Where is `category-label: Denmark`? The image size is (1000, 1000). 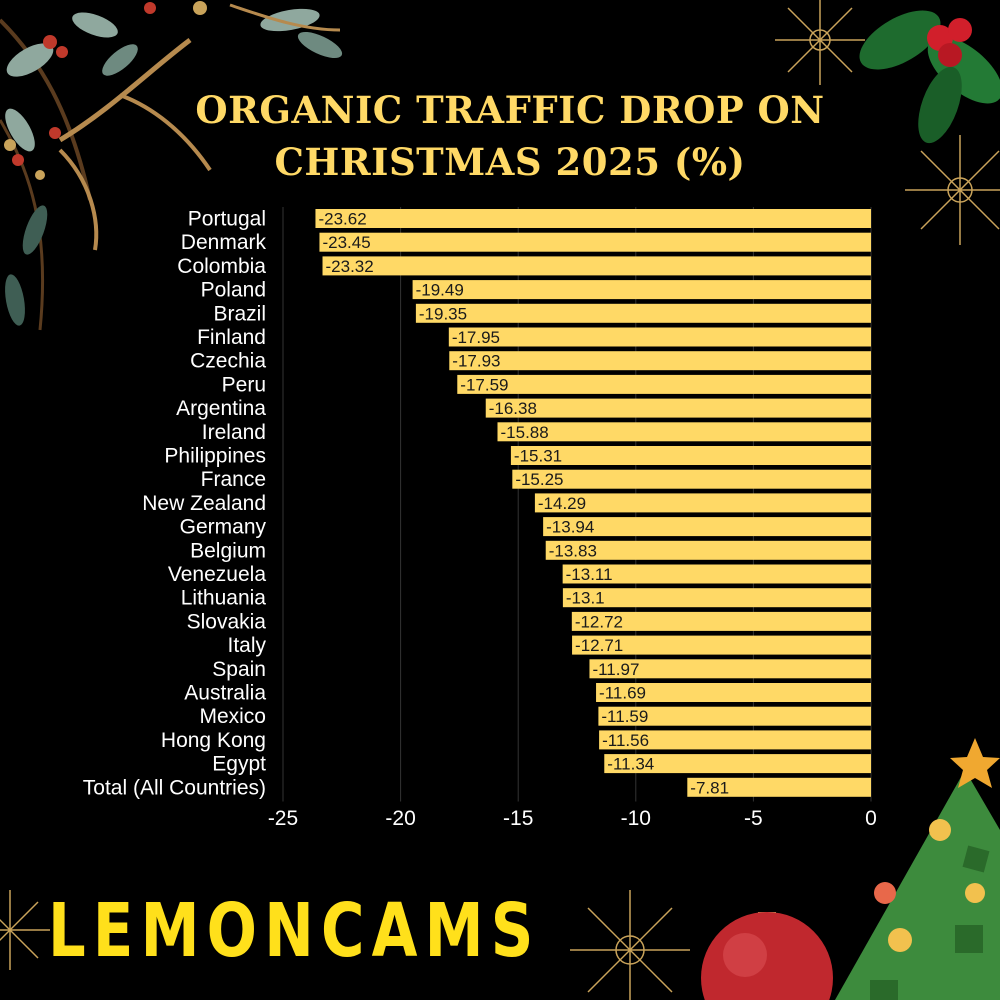
category-label: Denmark is located at coordinates (224, 242).